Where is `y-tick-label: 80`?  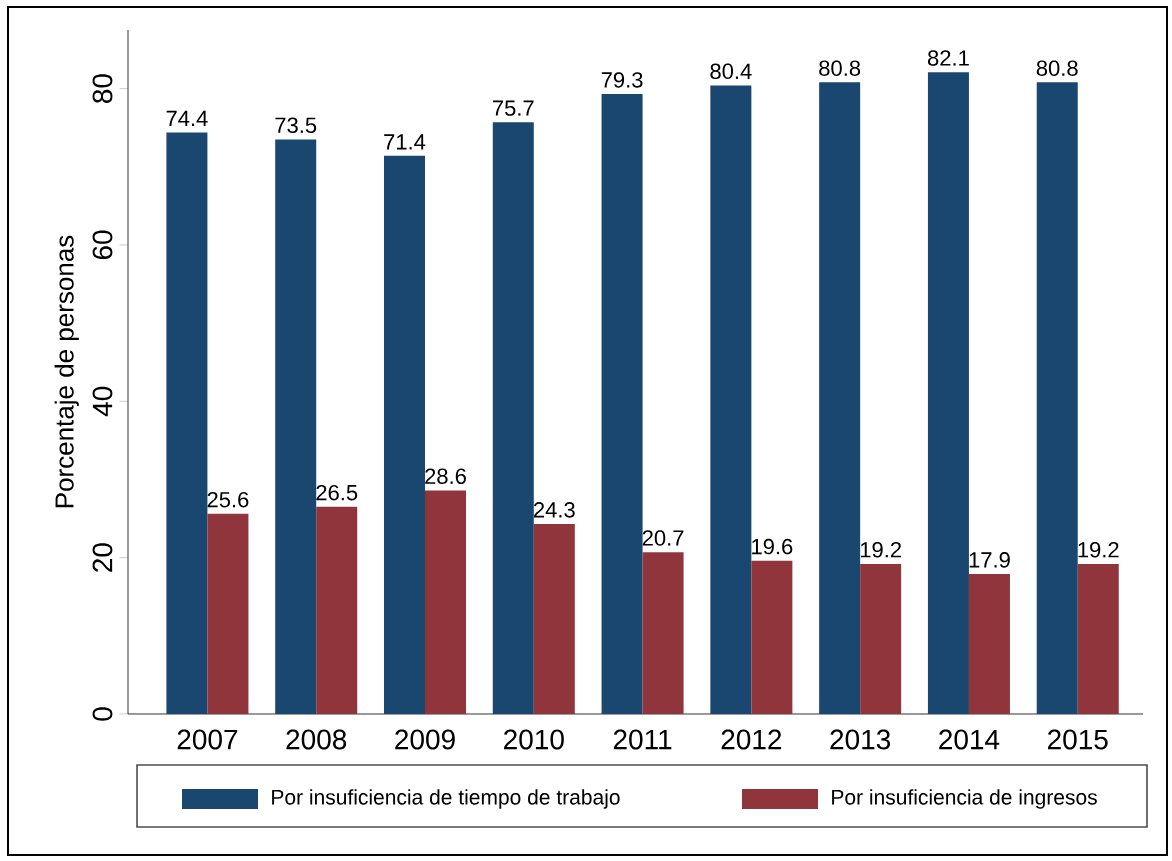
y-tick-label: 80 is located at coordinates (102, 88).